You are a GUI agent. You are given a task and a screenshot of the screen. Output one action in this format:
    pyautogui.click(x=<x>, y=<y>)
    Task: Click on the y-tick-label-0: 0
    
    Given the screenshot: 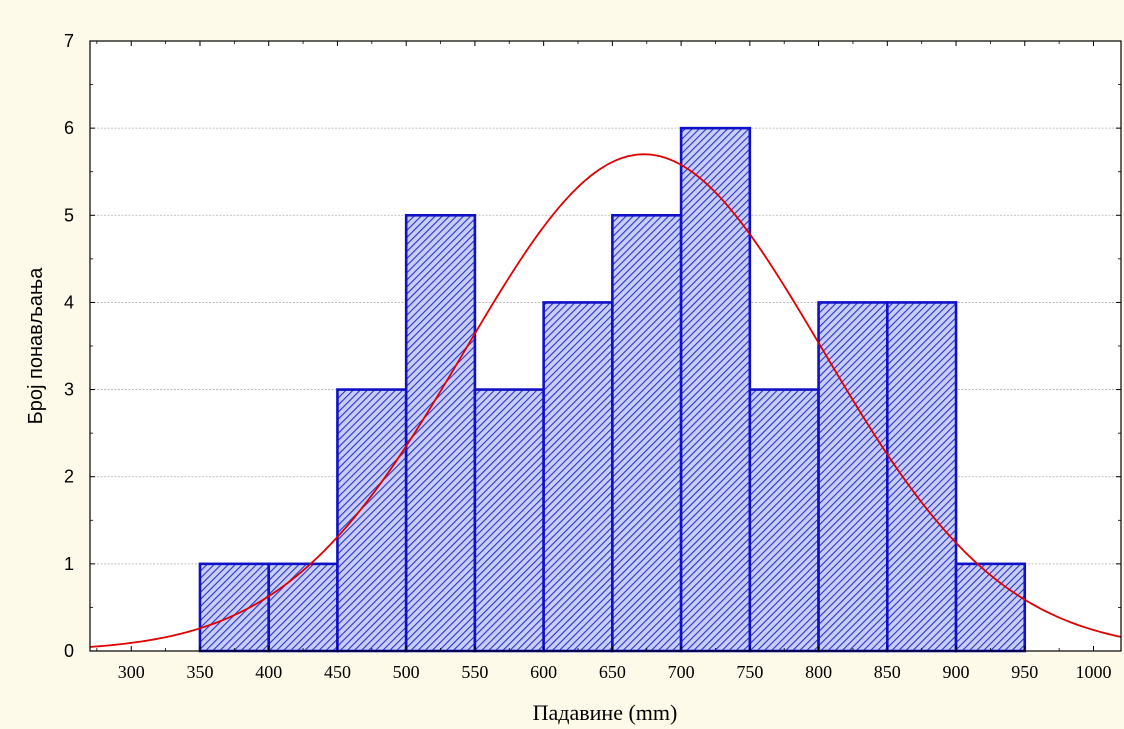 What is the action you would take?
    pyautogui.click(x=69, y=651)
    